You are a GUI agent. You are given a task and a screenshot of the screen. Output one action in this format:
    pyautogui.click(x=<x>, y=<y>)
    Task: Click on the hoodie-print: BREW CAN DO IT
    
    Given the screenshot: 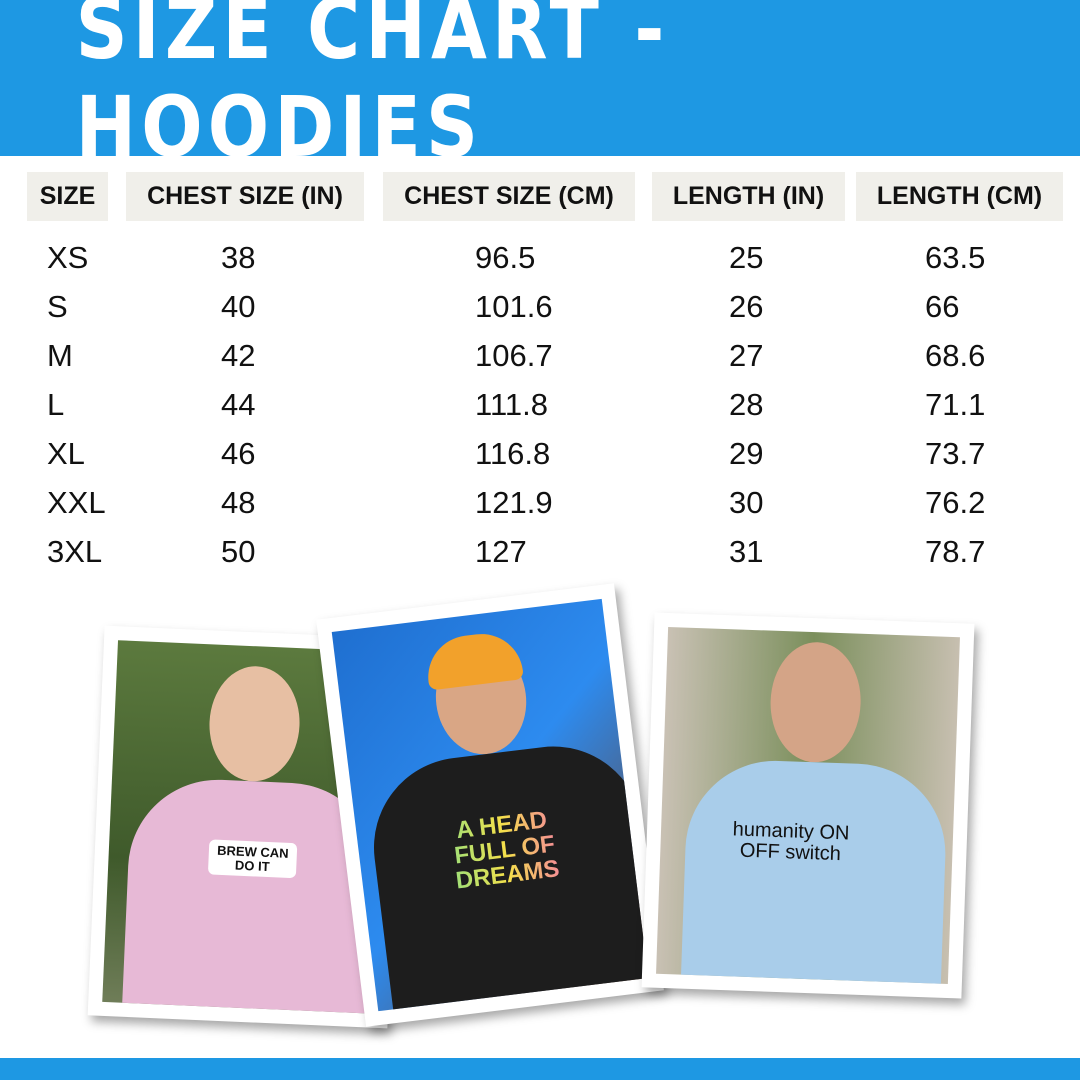 What is the action you would take?
    pyautogui.click(x=252, y=859)
    